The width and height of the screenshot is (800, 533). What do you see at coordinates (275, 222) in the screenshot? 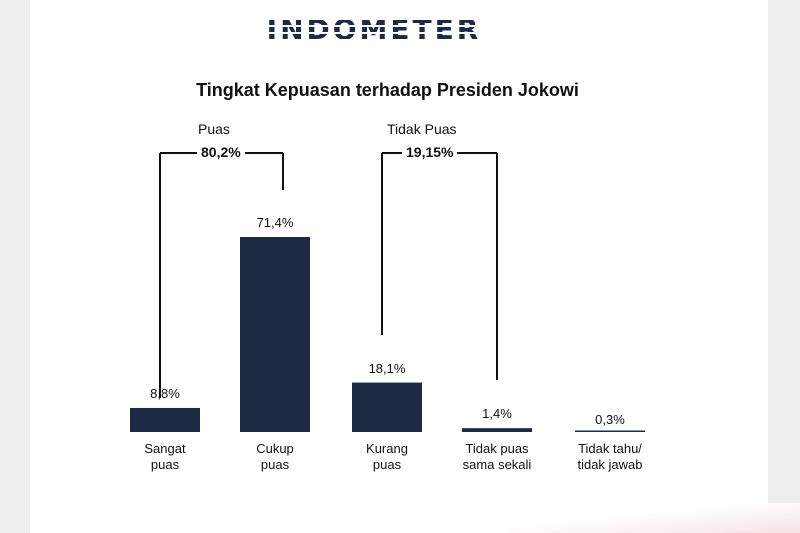
I see `value-label-1: 71,4%` at bounding box center [275, 222].